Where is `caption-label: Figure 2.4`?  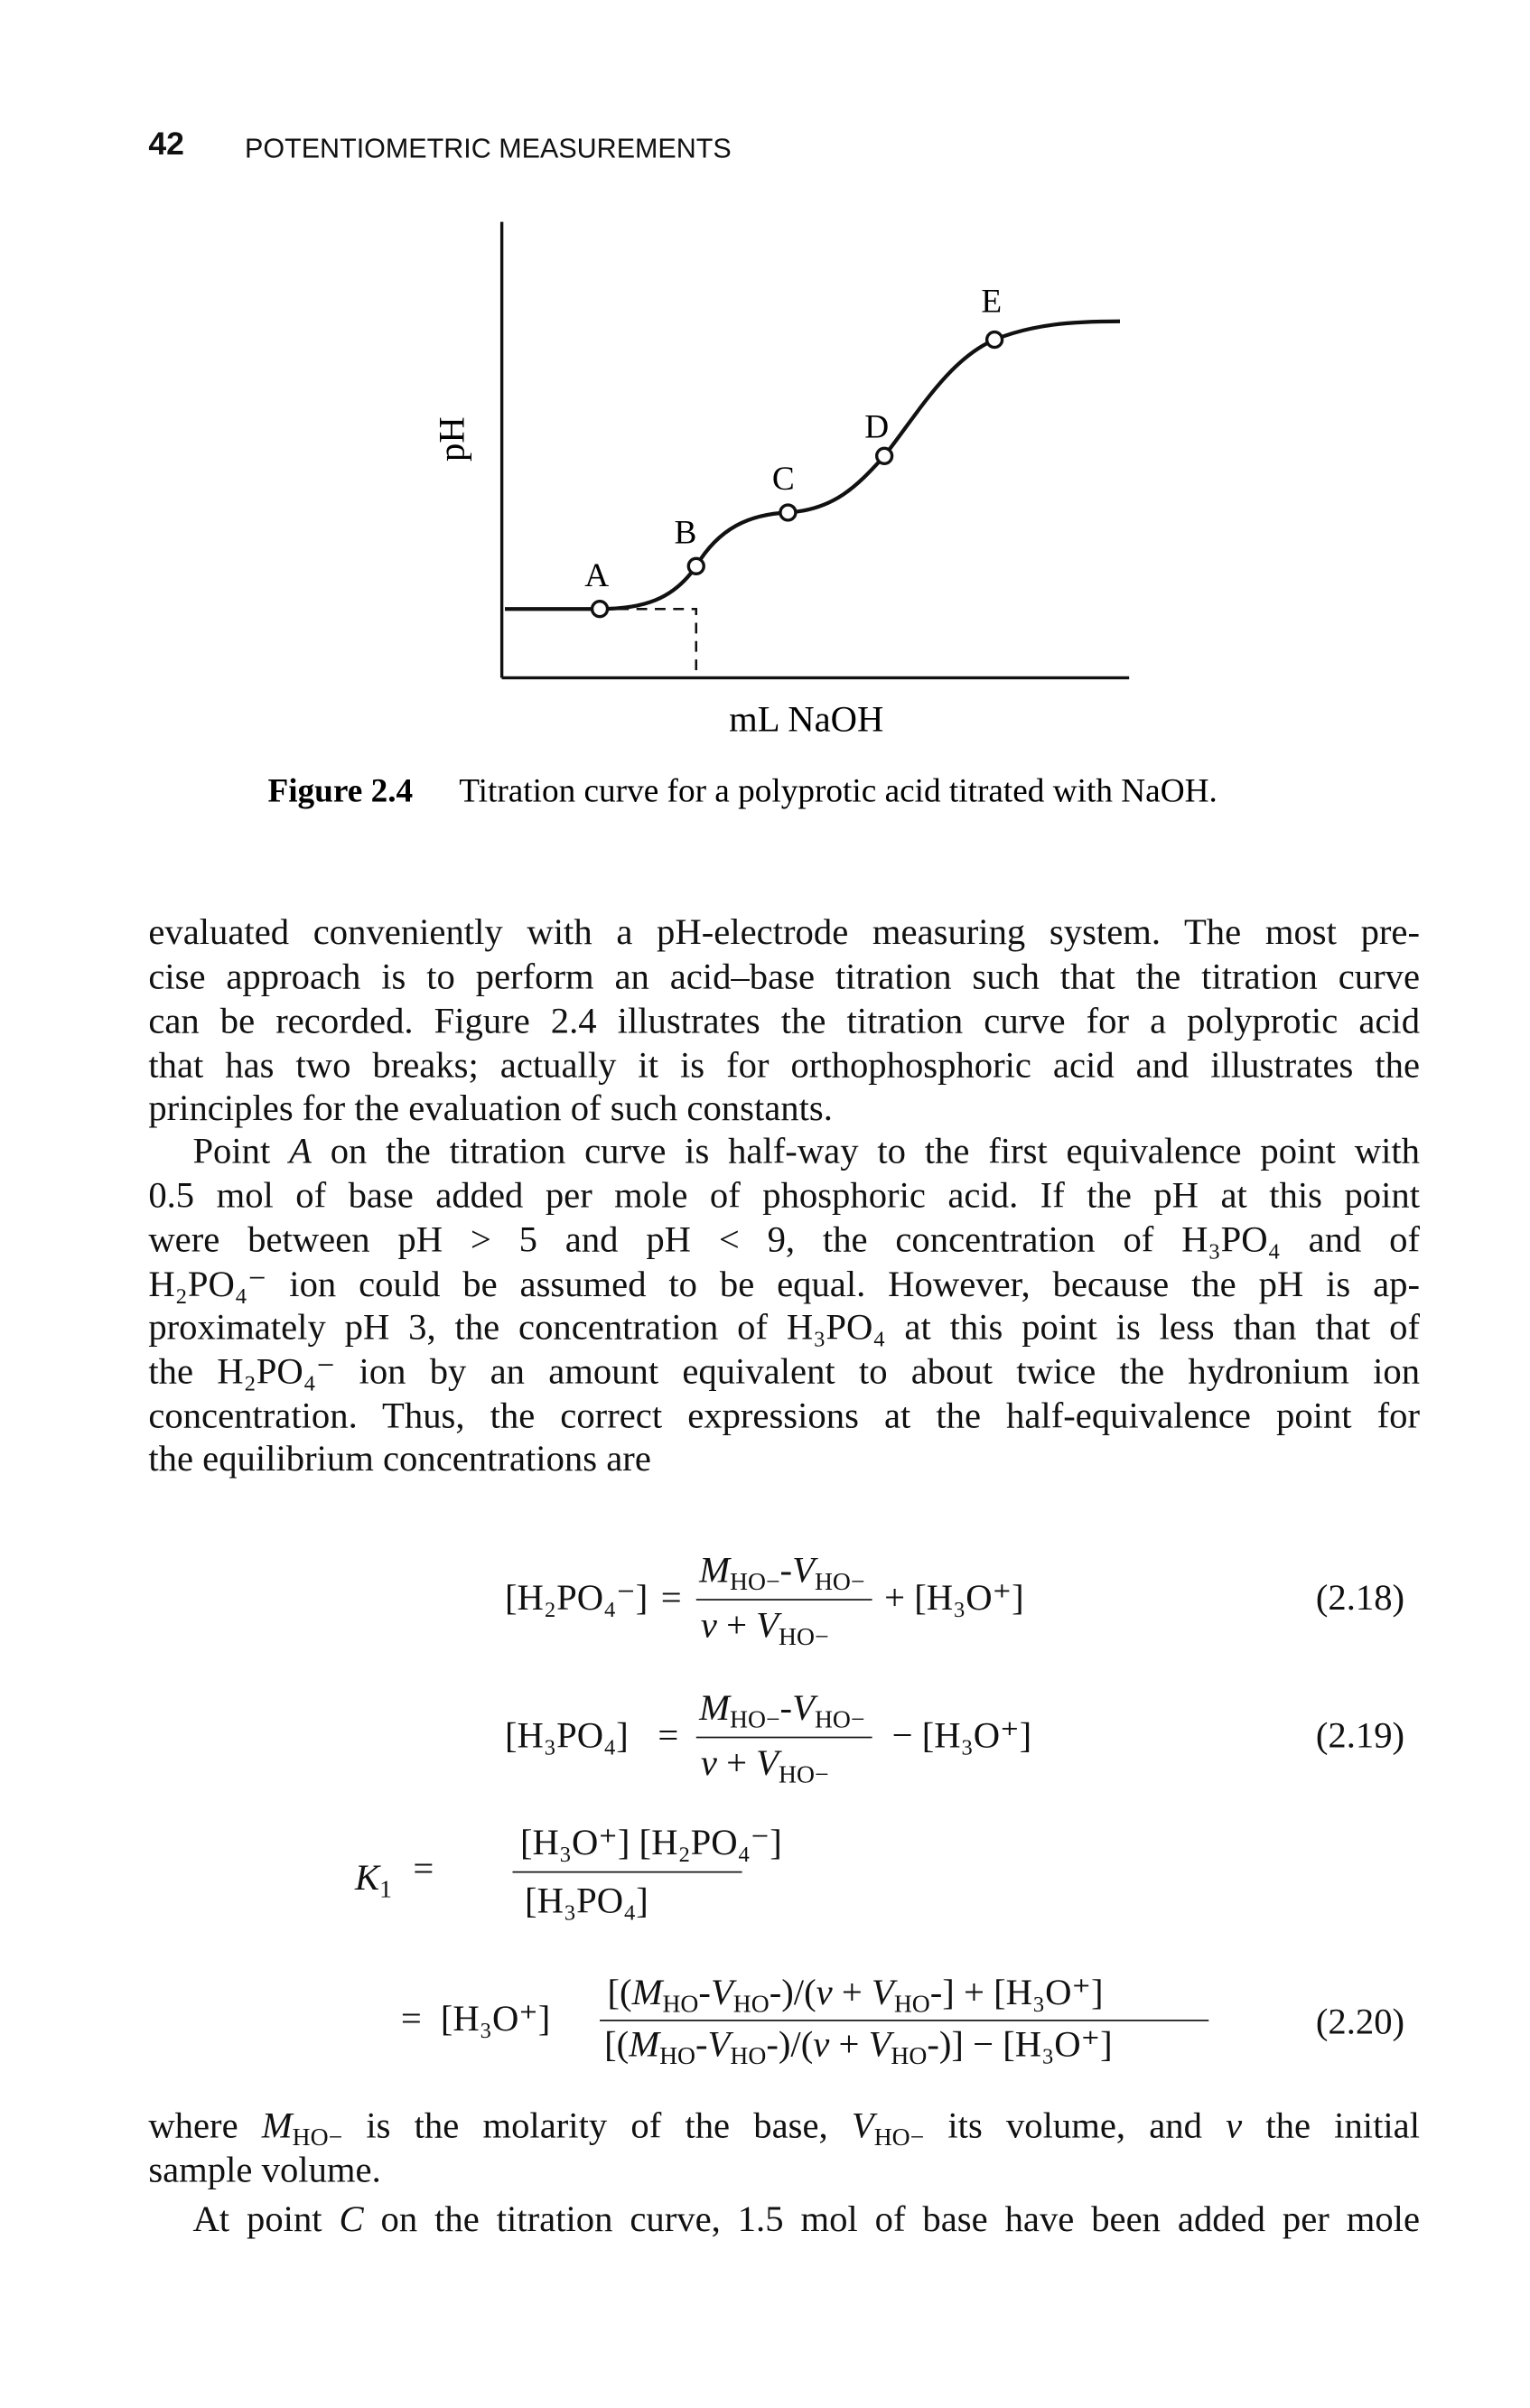 caption-label: Figure 2.4 is located at coordinates (340, 791).